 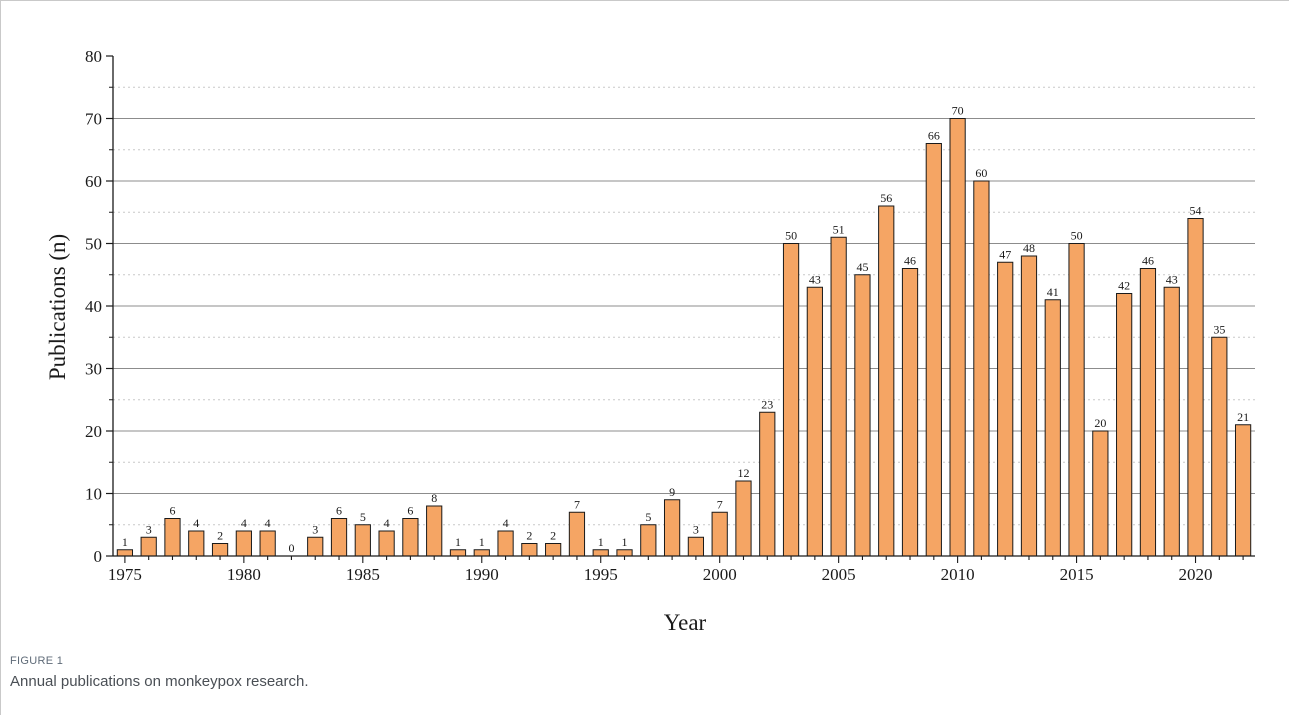 I want to click on data-label-1979: 2, so click(x=220, y=536).